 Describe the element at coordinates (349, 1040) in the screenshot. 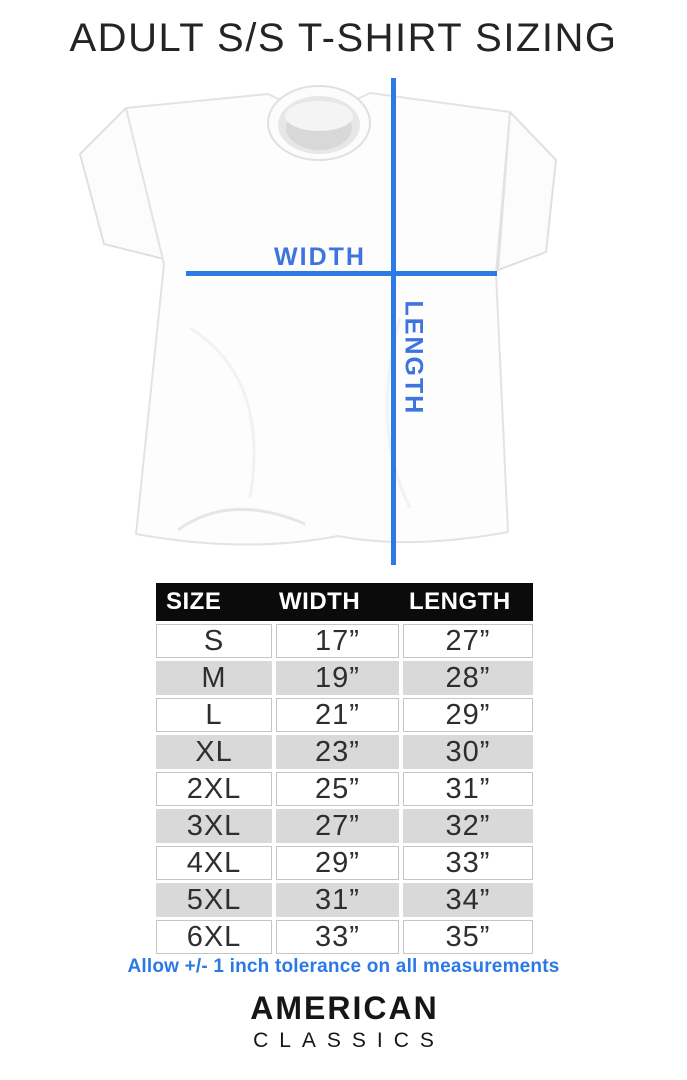

I see `brand-name-secondary: CLASSICS` at that location.